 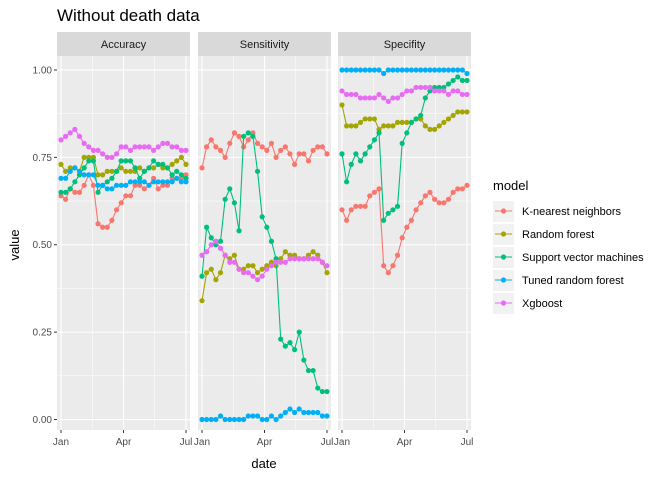 What do you see at coordinates (527, 303) in the screenshot?
I see `legend-item: Xgboost` at bounding box center [527, 303].